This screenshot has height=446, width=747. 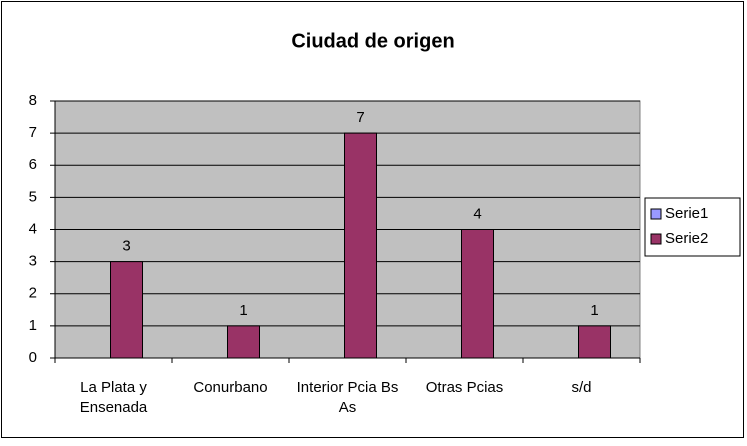 I want to click on legend-label: Serie2, so click(x=686, y=238).